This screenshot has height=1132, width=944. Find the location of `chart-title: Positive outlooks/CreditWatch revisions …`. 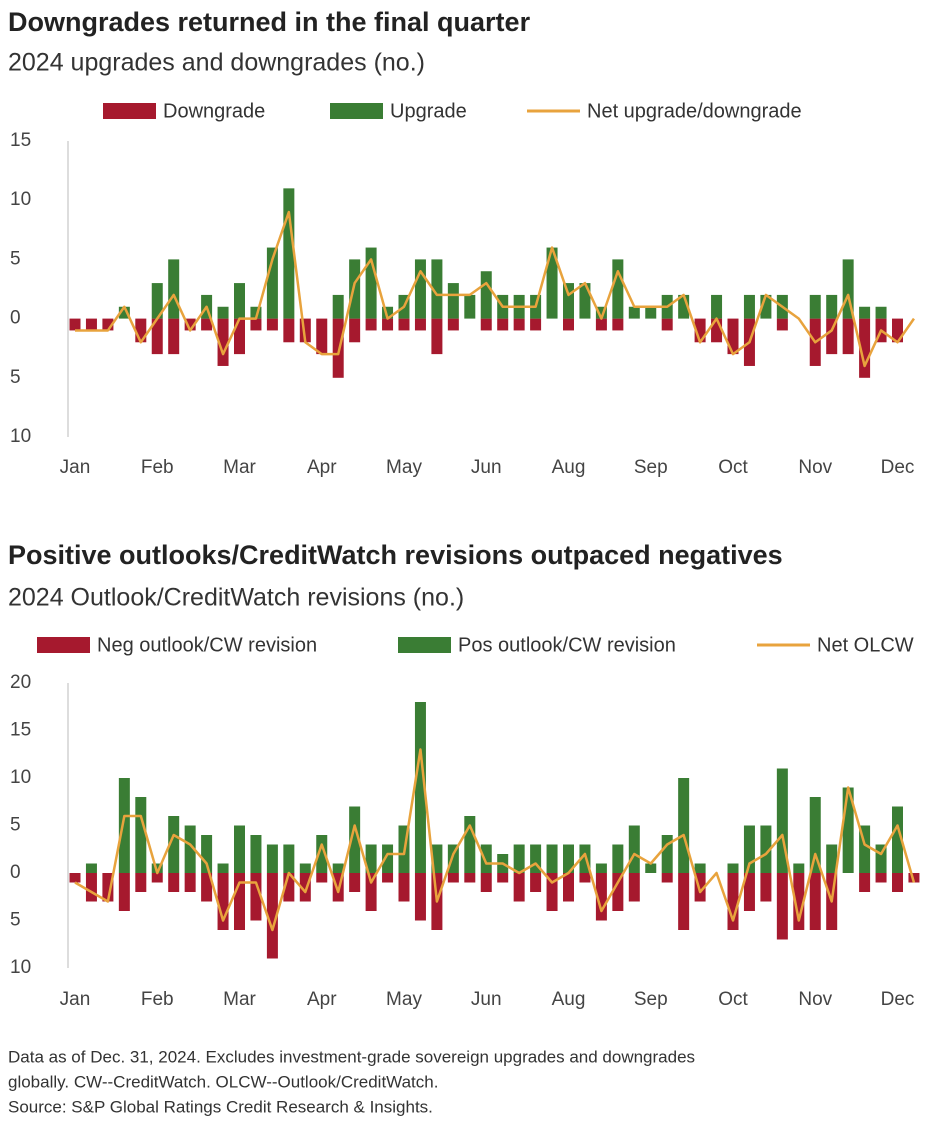

chart-title: Positive outlooks/CreditWatch revisions … is located at coordinates (395, 555).